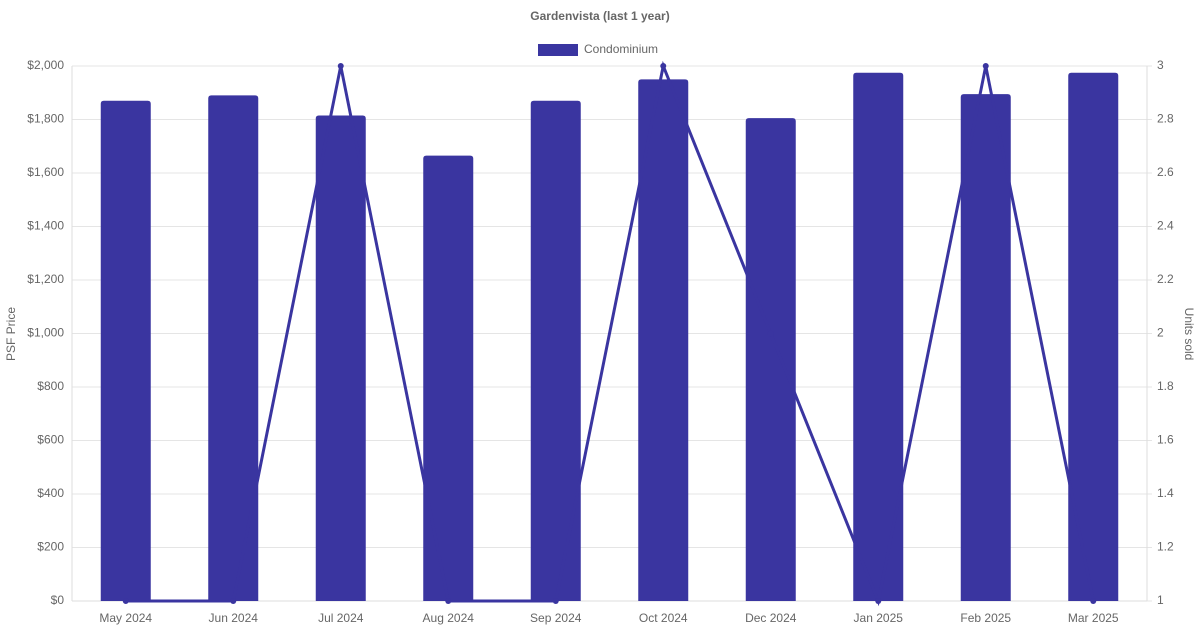 The image size is (1200, 630). What do you see at coordinates (621, 49) in the screenshot?
I see `legend-label: Condominium` at bounding box center [621, 49].